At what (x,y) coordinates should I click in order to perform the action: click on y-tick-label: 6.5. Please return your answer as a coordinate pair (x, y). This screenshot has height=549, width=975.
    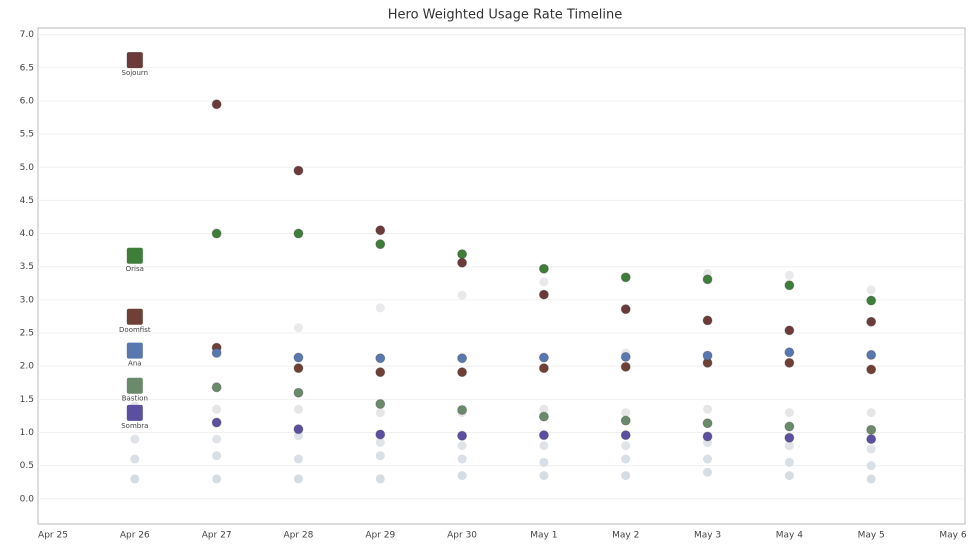
    Looking at the image, I should click on (27, 68).